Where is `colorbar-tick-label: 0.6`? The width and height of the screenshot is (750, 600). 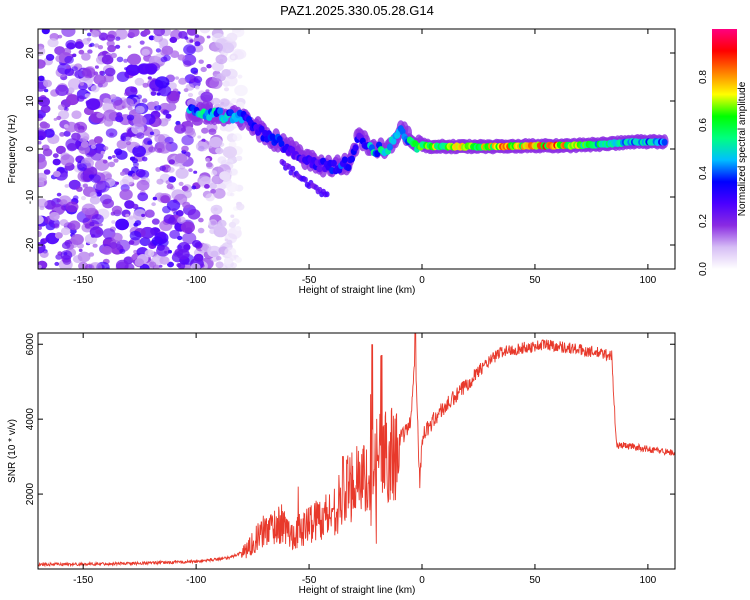 colorbar-tick-label: 0.6 is located at coordinates (703, 125).